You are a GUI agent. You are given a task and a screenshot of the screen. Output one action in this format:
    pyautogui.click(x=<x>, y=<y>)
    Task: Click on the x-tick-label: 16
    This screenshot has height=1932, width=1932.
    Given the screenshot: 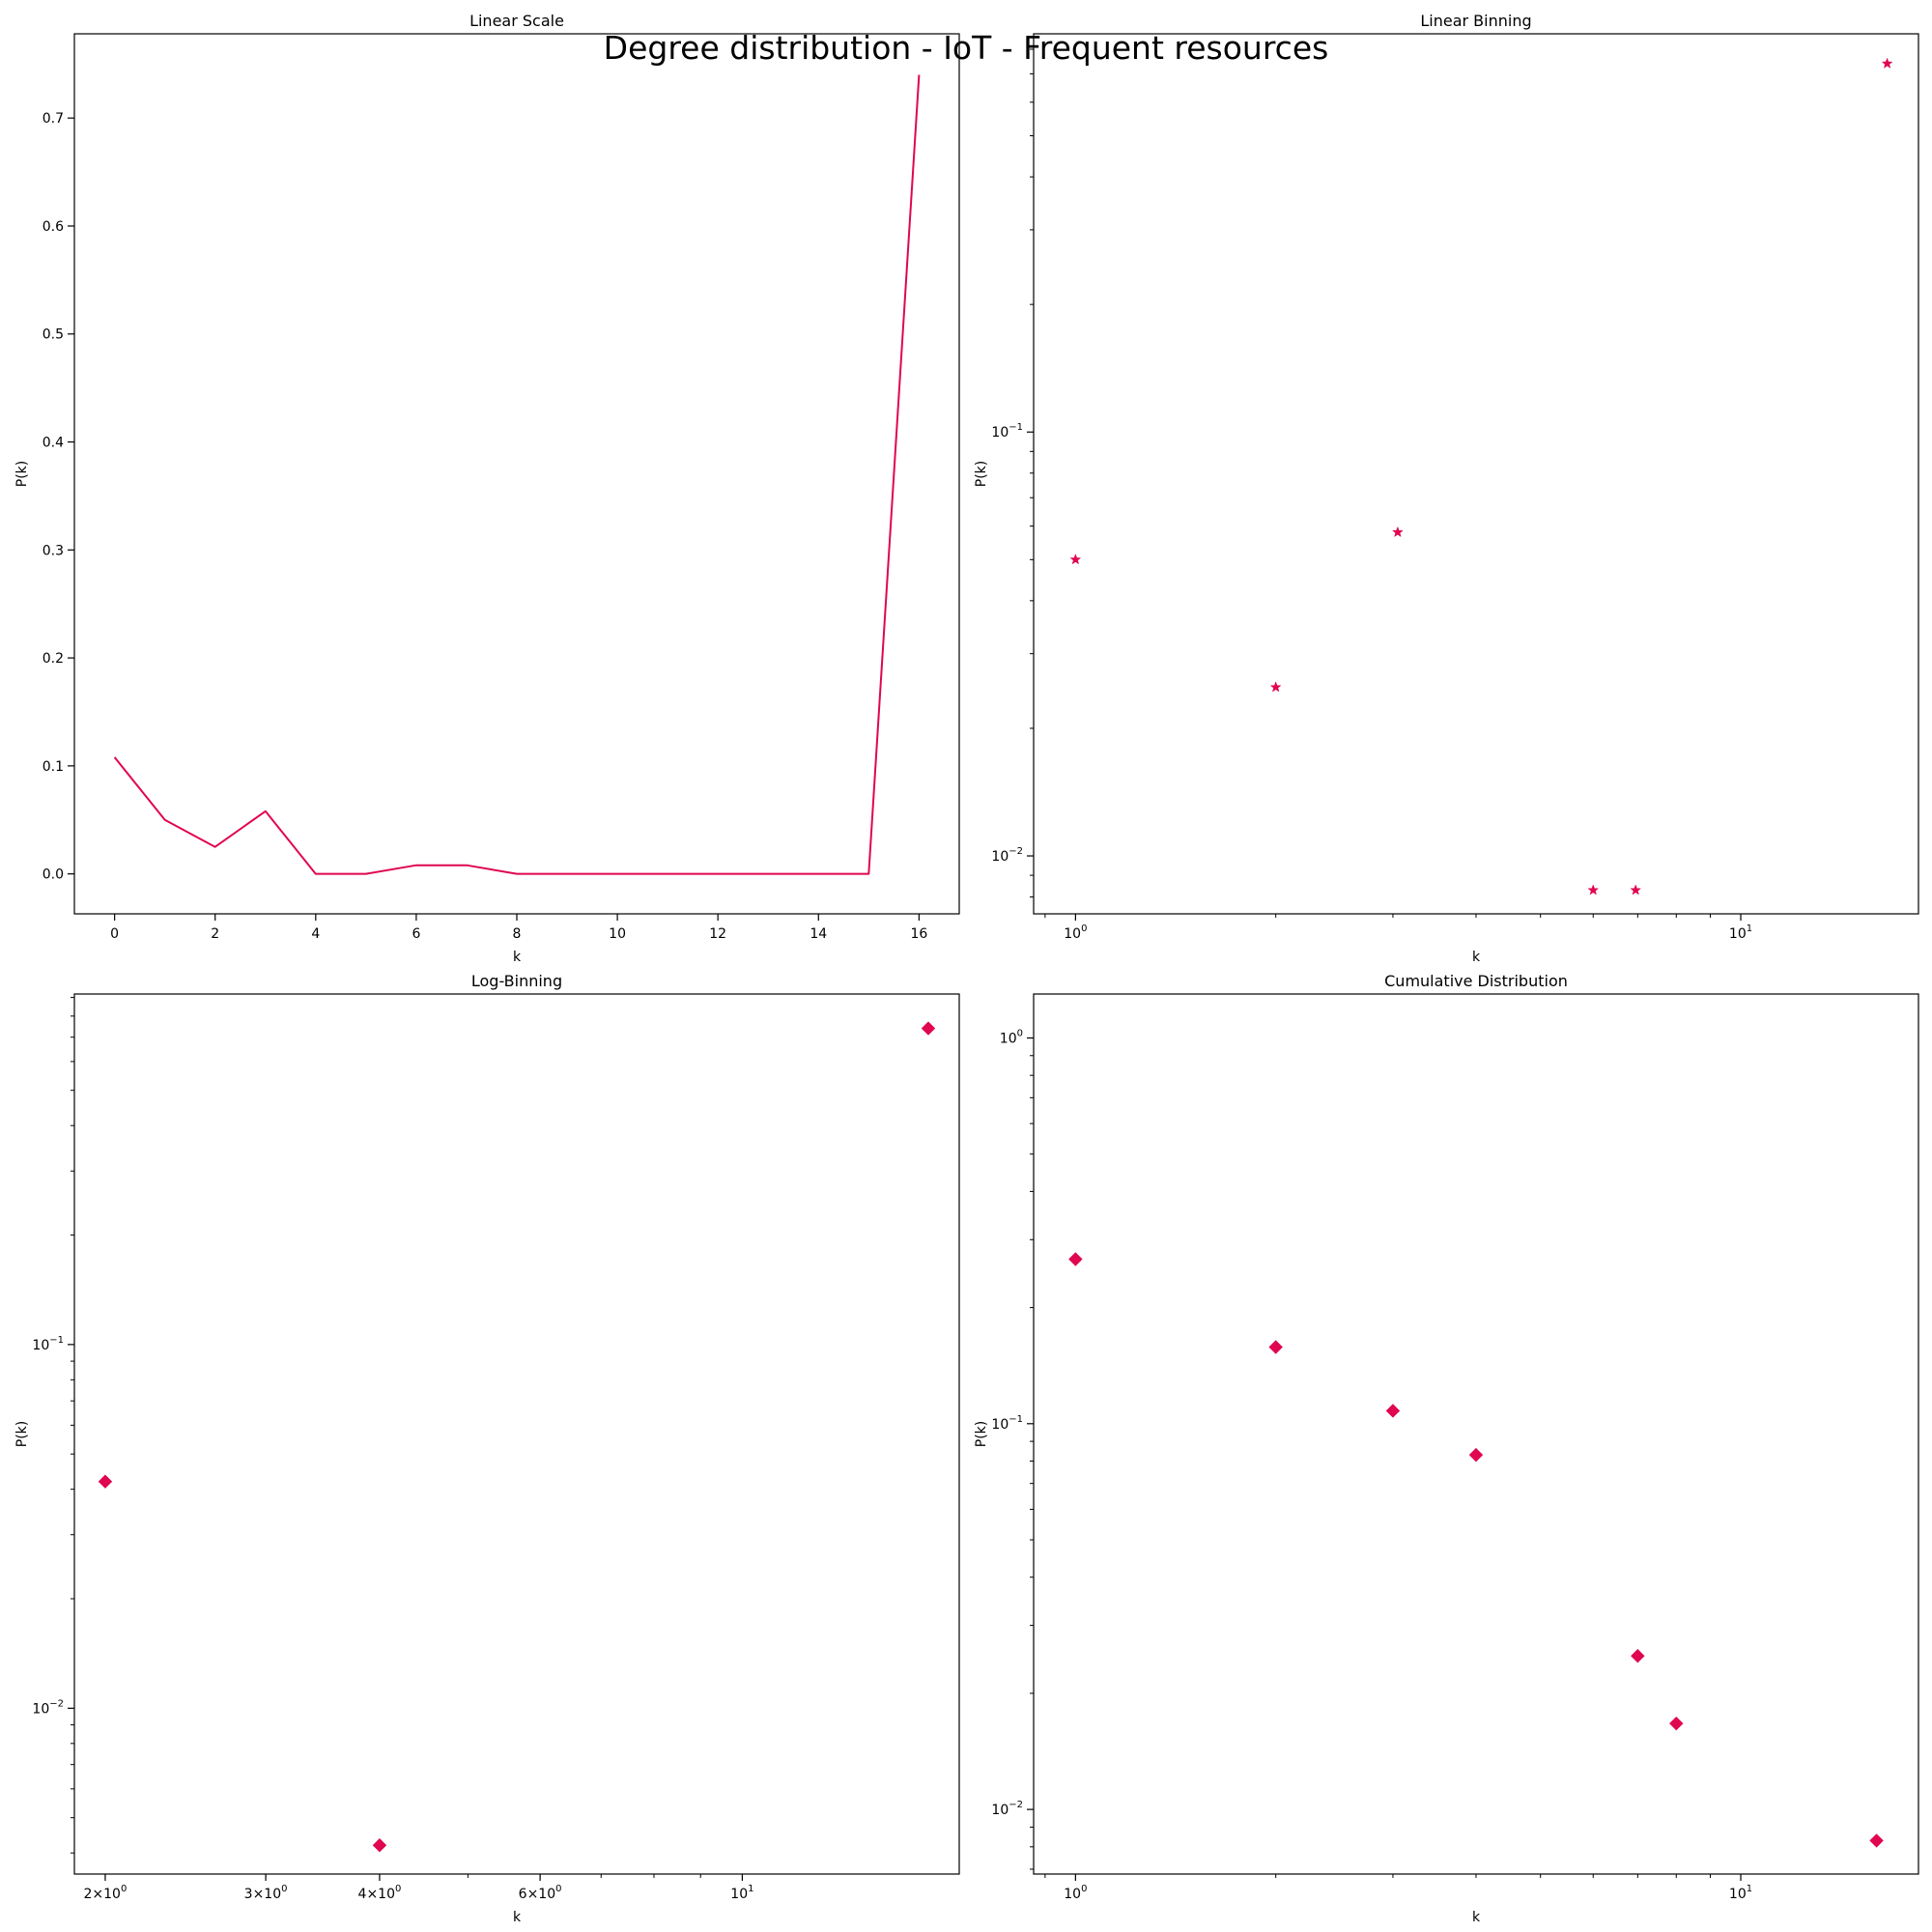 What is the action you would take?
    pyautogui.click(x=918, y=934)
    